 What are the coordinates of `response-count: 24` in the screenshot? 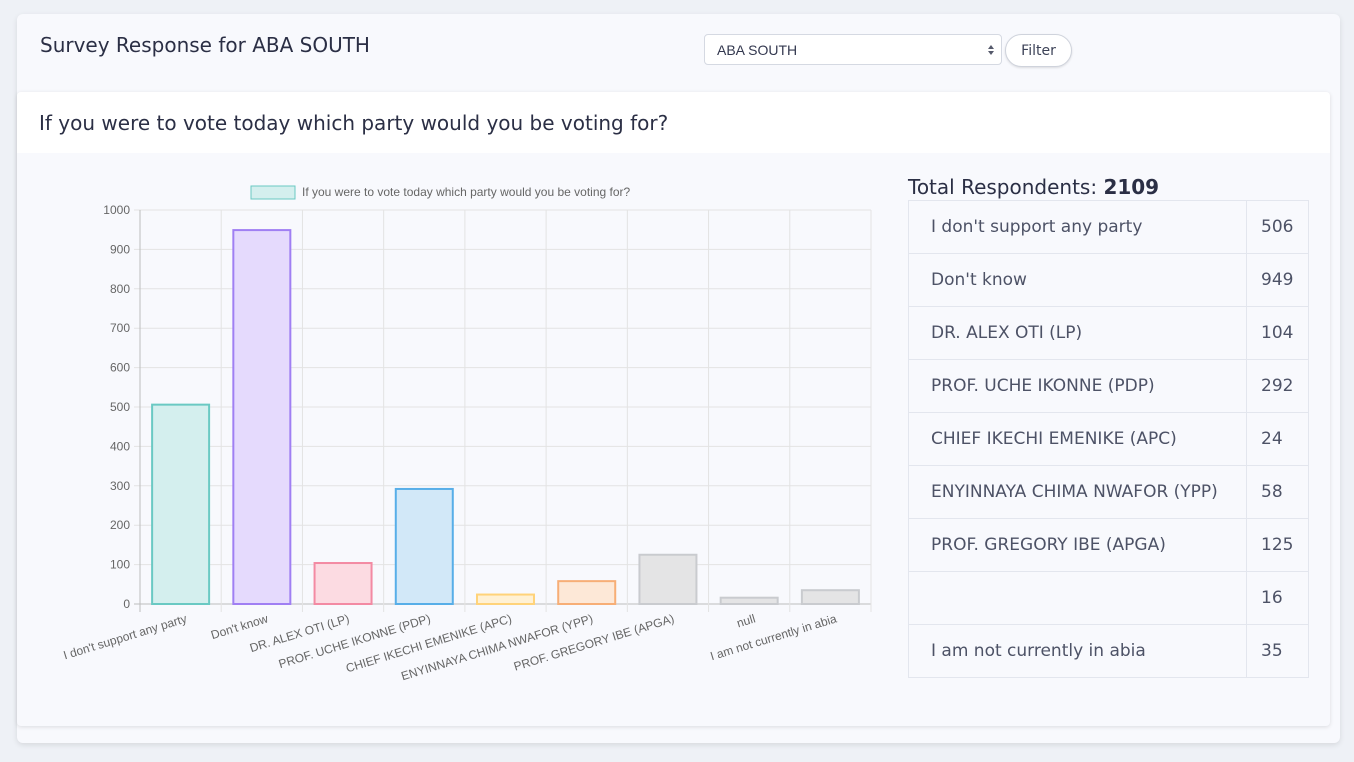 It's located at (1277, 439).